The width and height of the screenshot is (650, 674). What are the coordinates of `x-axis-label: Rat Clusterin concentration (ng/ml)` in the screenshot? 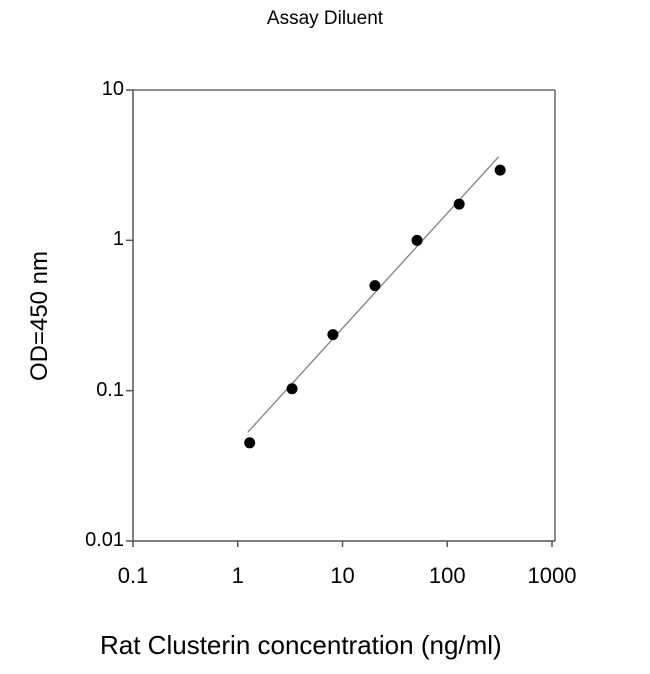 It's located at (301, 645).